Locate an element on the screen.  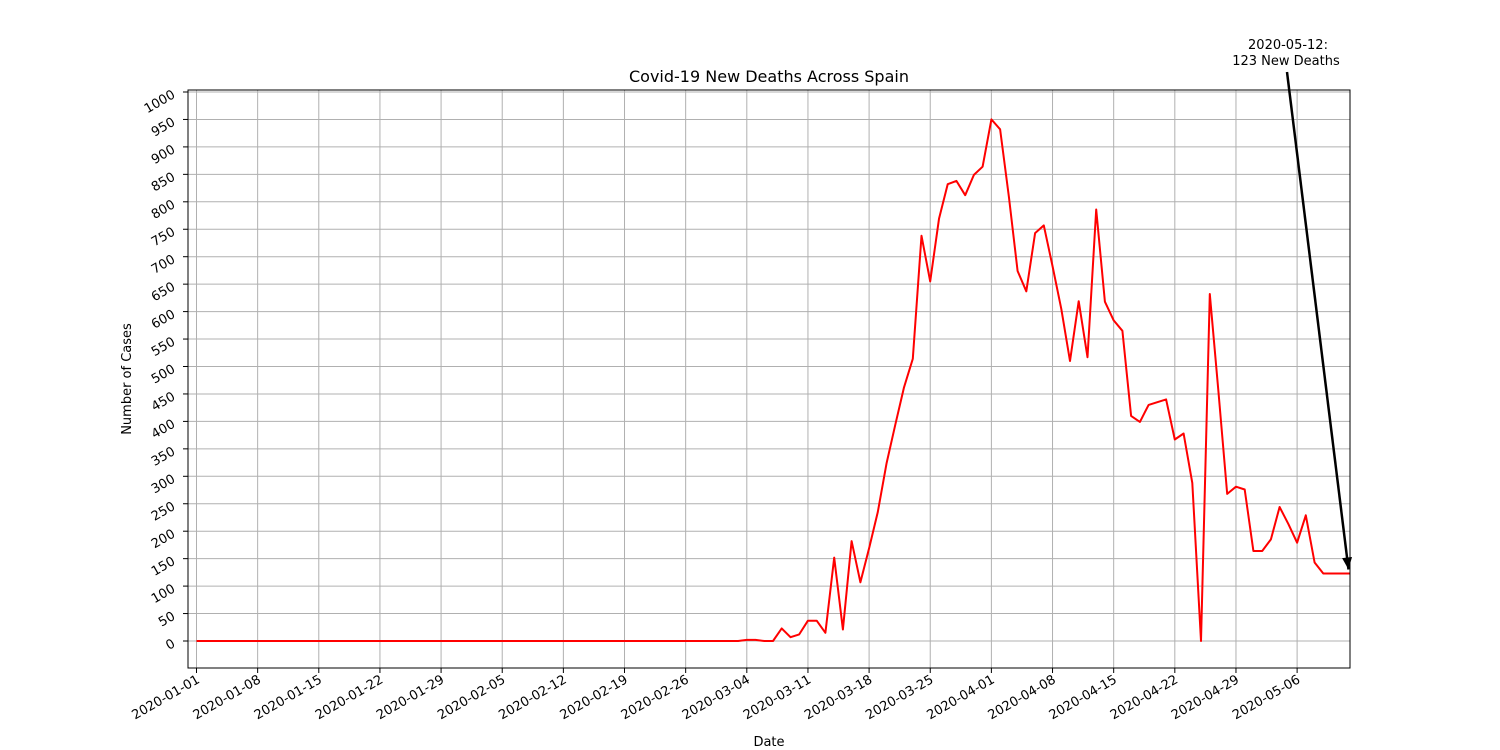
y-tick-label: 450 is located at coordinates (163, 401).